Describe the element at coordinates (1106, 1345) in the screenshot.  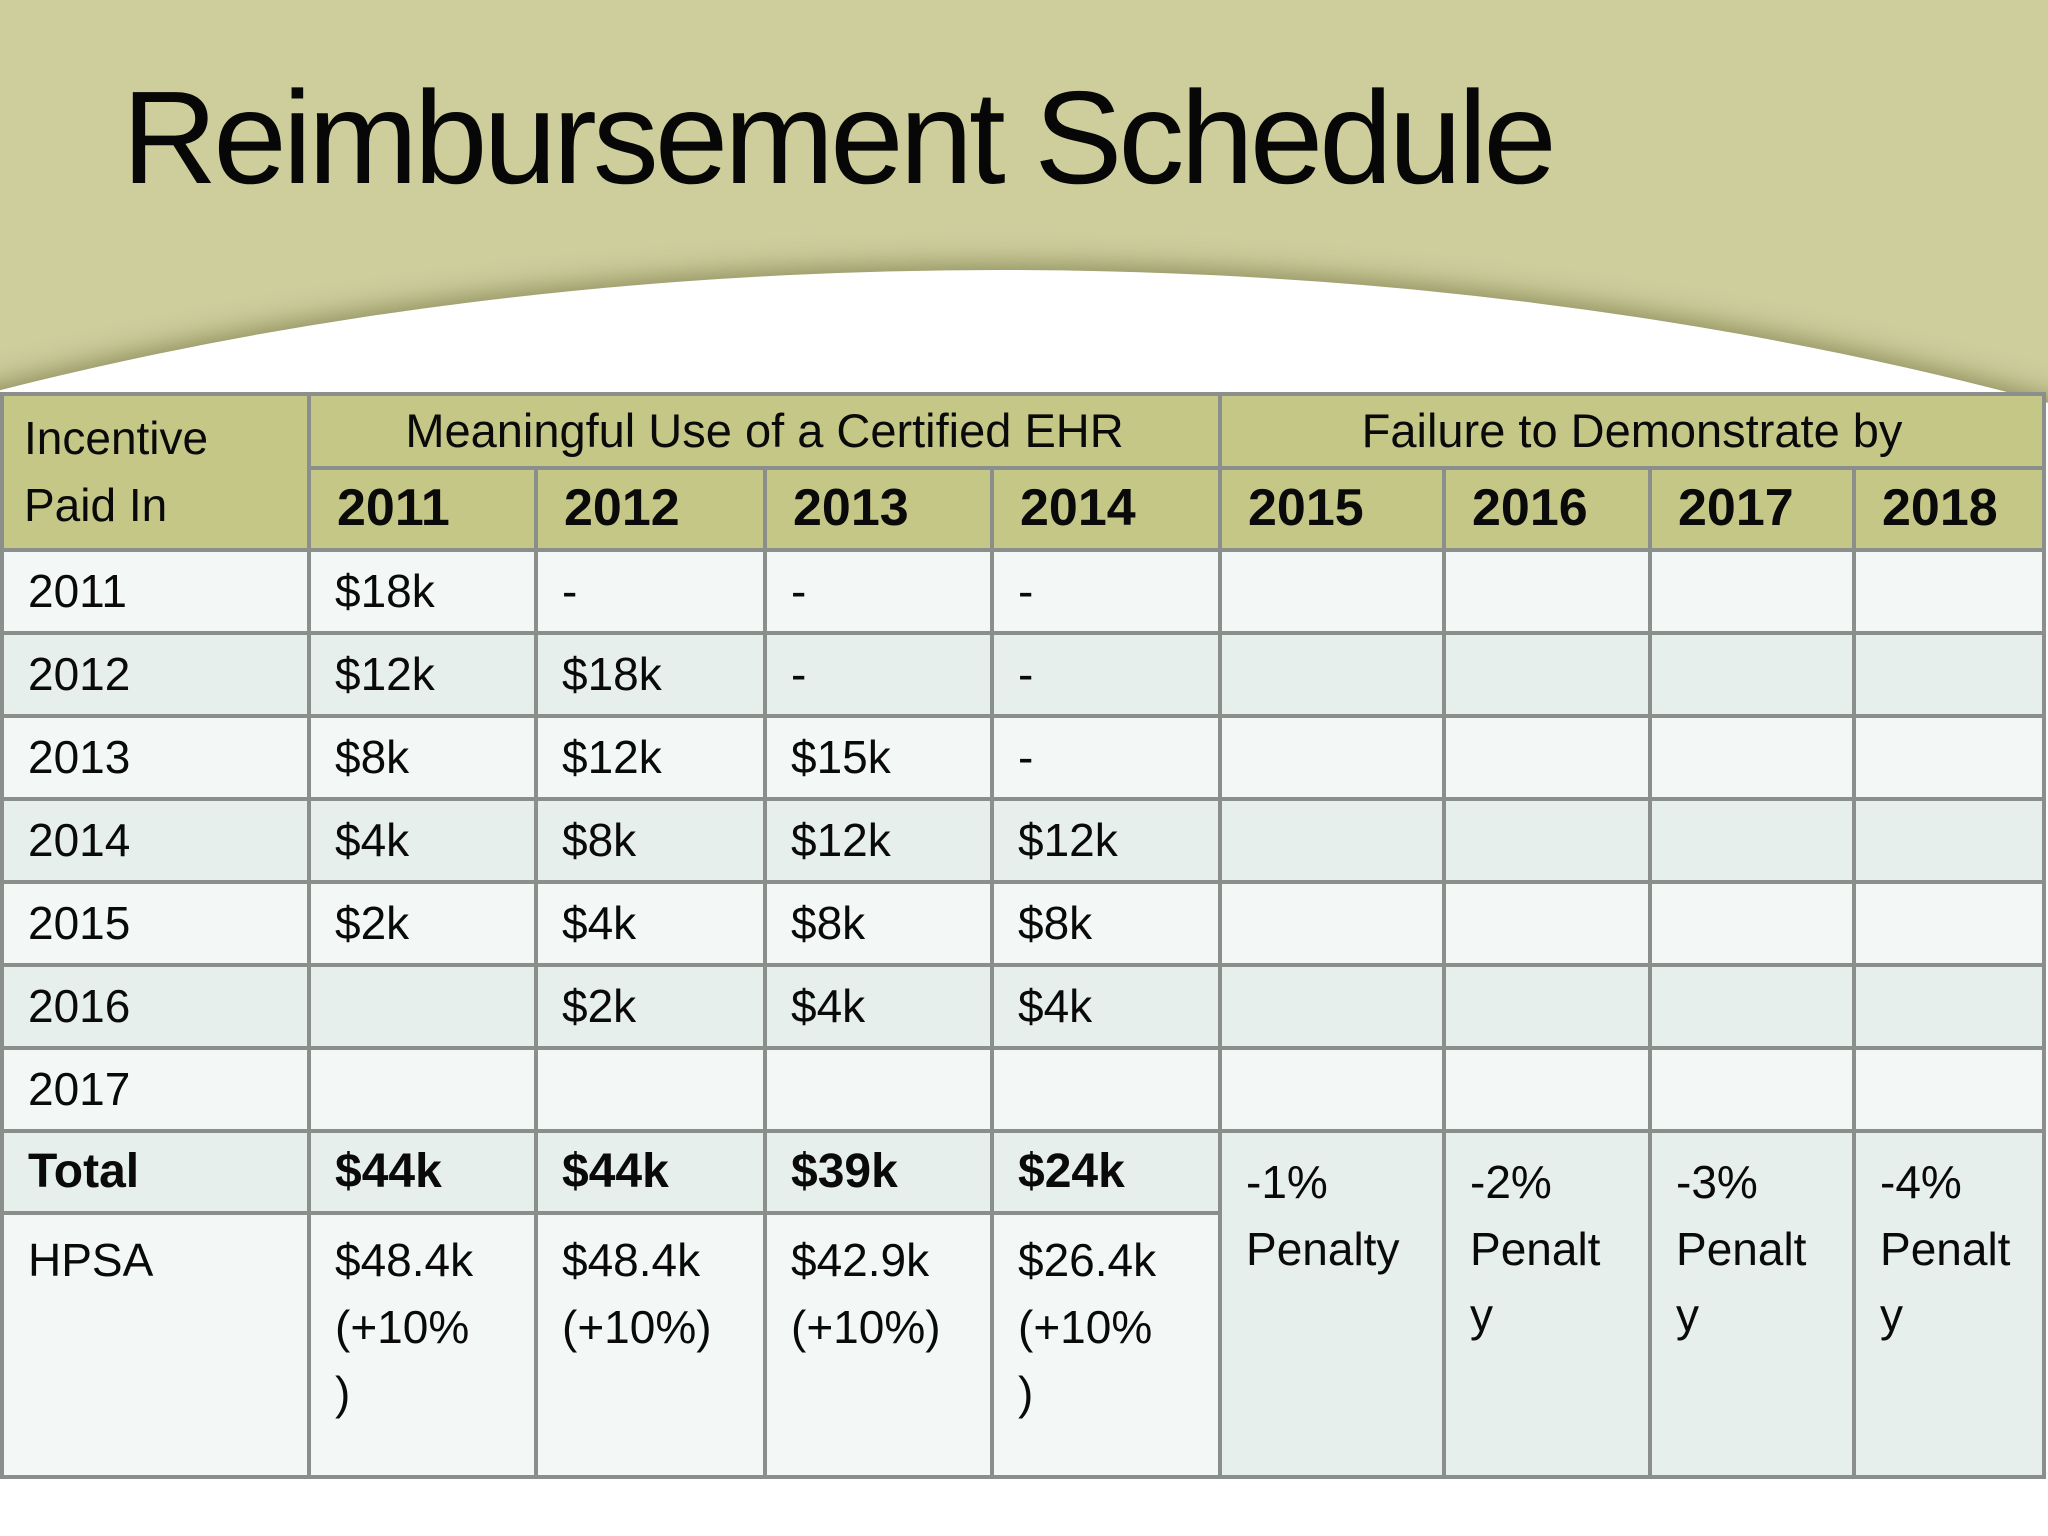
I see `hpsa-cell: $26.4k (+10% )` at that location.